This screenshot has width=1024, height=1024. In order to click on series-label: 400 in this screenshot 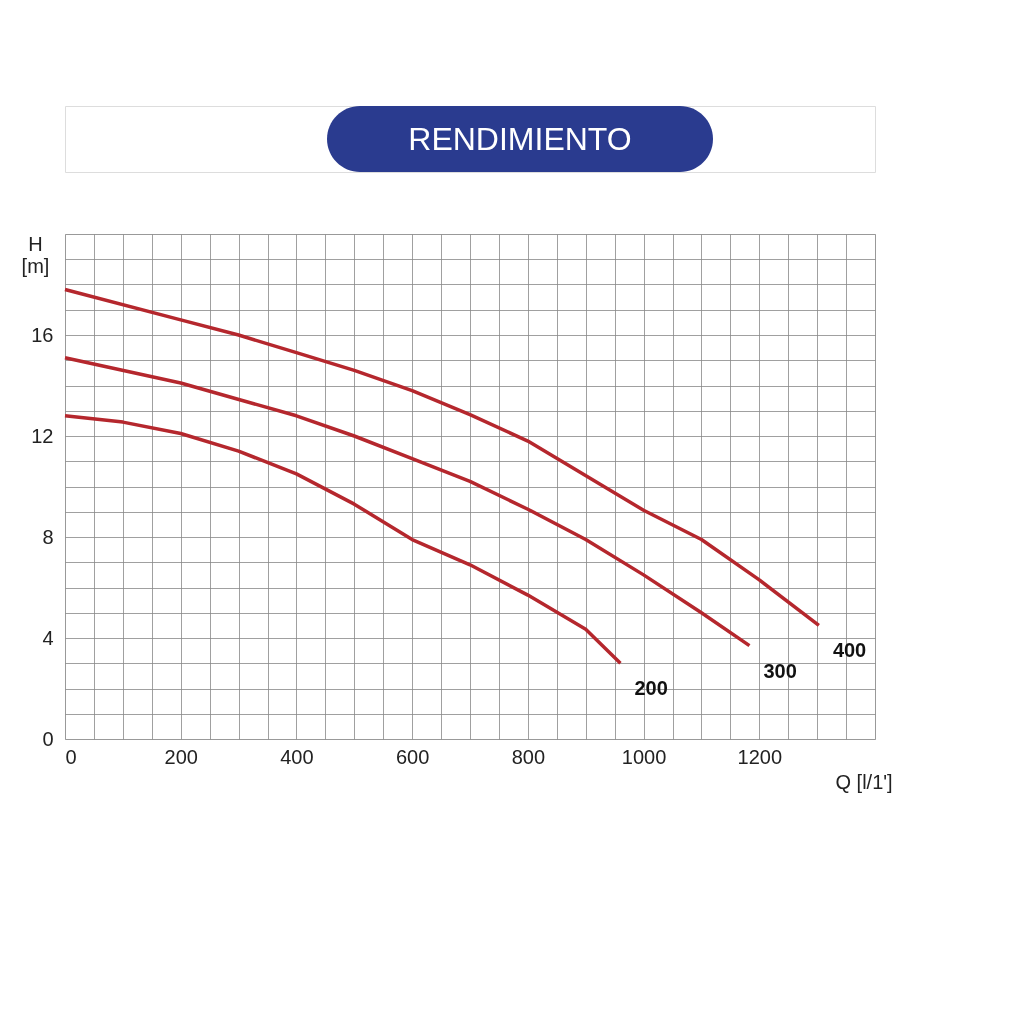, I will do `click(849, 650)`.